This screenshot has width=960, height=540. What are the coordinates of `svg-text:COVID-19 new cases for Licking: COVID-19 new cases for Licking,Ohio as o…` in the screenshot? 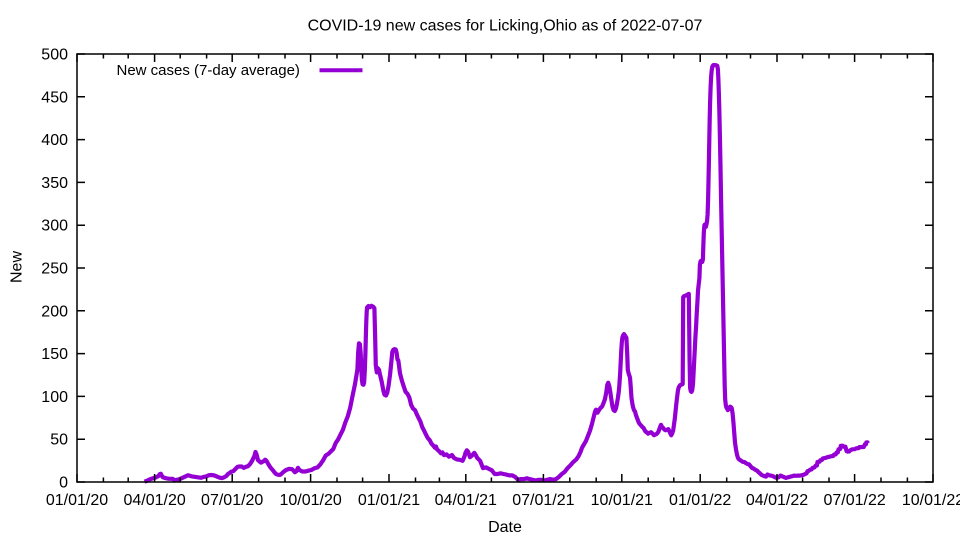 It's located at (505, 26).